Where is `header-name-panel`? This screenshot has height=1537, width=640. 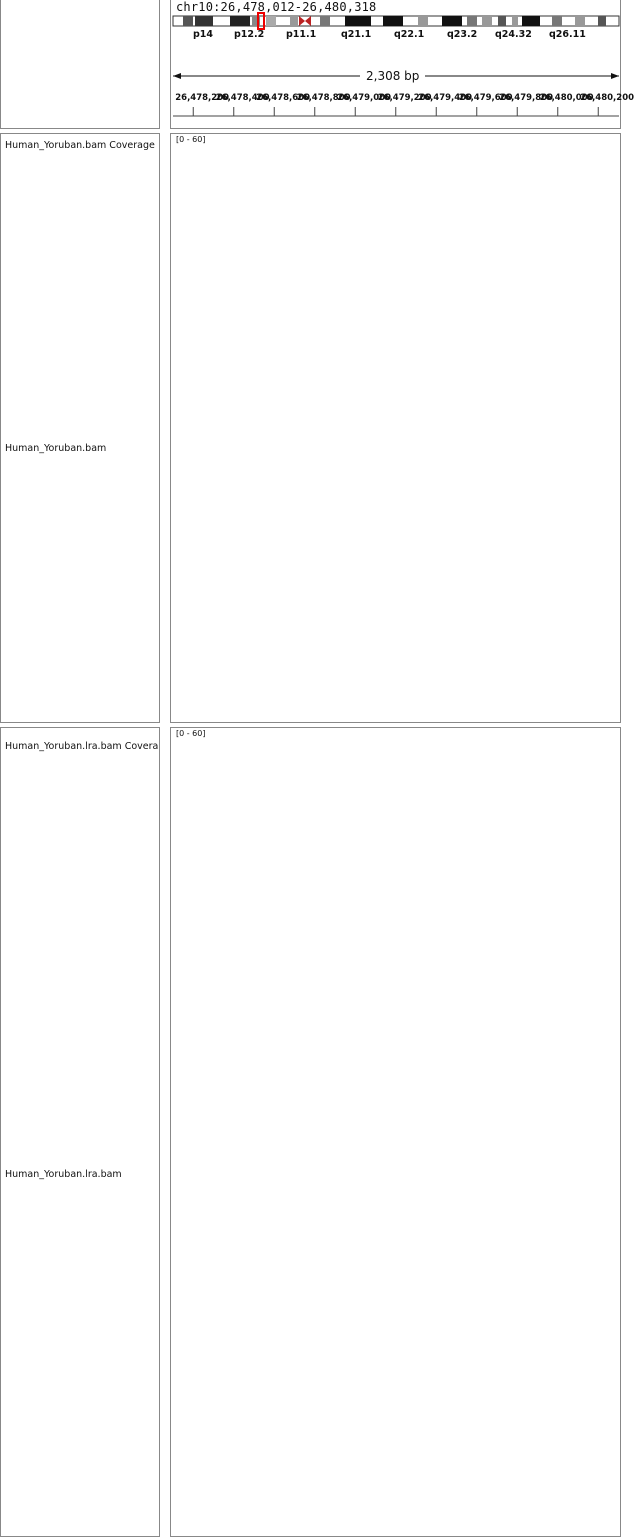
header-name-panel is located at coordinates (80, 64).